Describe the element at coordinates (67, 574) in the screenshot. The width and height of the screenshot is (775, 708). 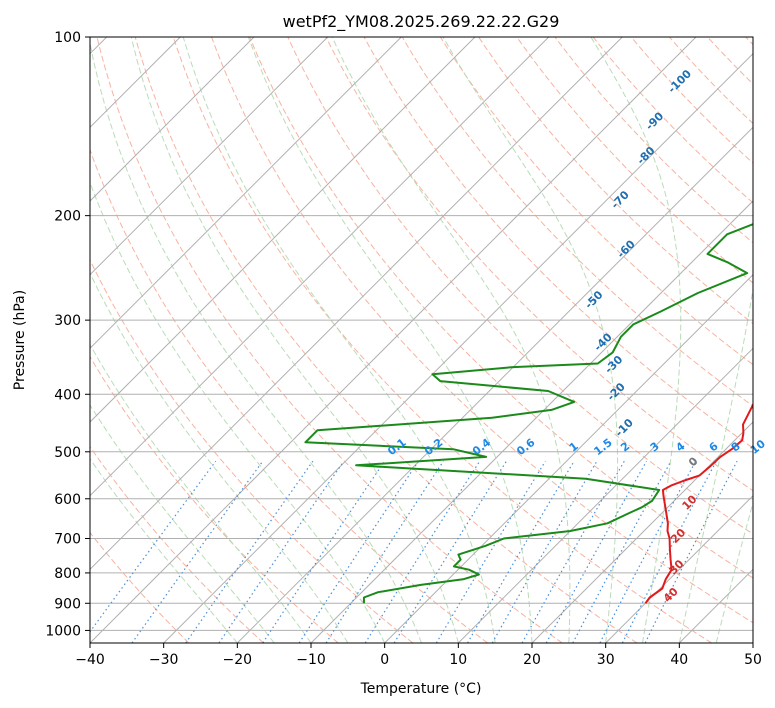
I see `y-tick-label: 800` at that location.